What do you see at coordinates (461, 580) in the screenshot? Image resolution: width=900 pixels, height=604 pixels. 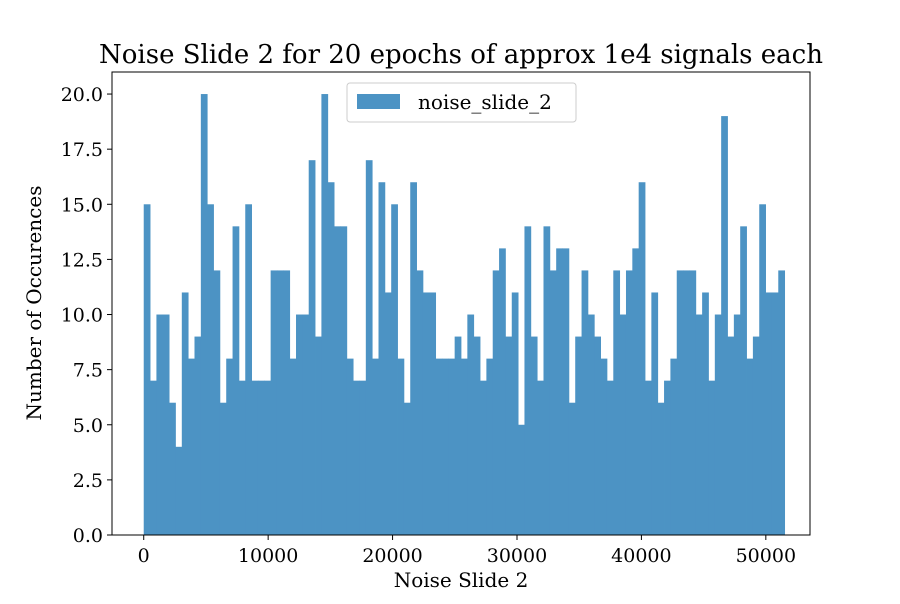 I see `x-axis-label: Noise Slide 2` at bounding box center [461, 580].